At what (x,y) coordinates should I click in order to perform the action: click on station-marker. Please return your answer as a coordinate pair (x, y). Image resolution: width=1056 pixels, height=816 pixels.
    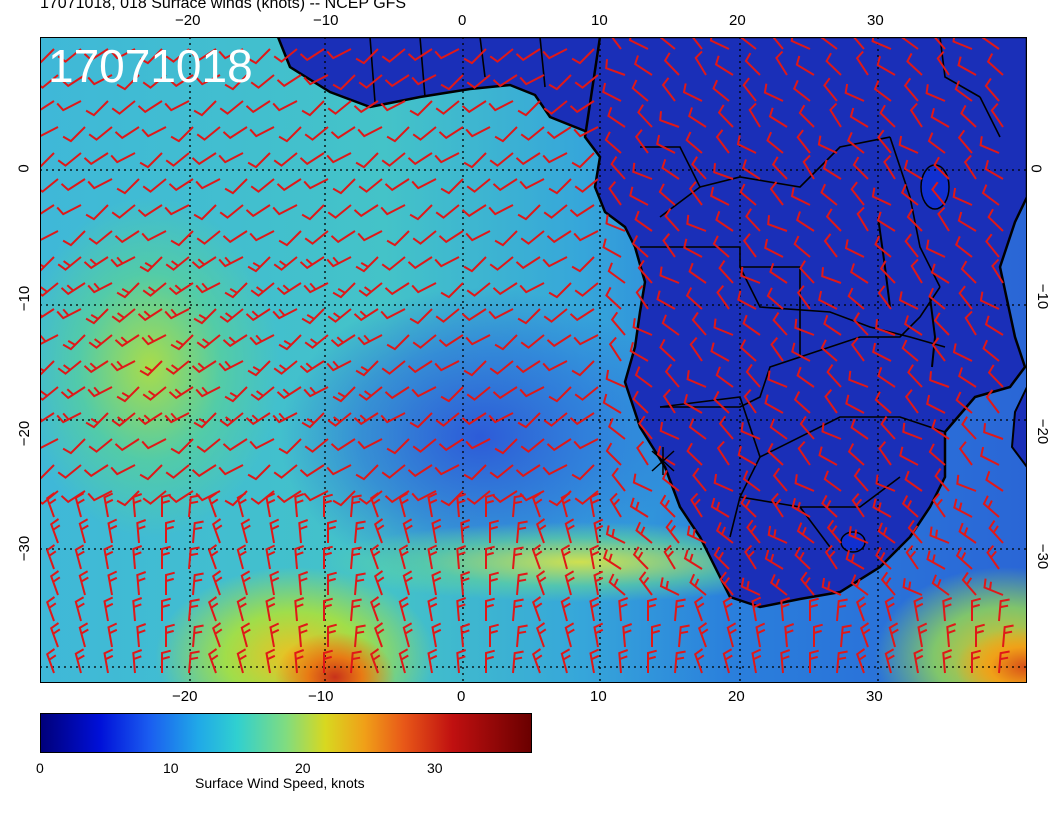
    Looking at the image, I should click on (663, 461).